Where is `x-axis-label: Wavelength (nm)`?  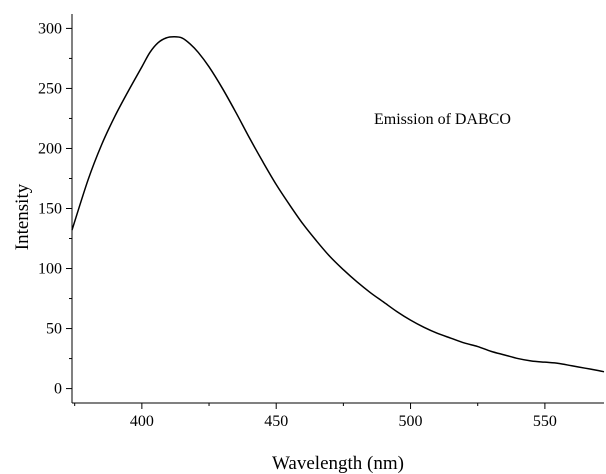 x-axis-label: Wavelength (nm) is located at coordinates (338, 463).